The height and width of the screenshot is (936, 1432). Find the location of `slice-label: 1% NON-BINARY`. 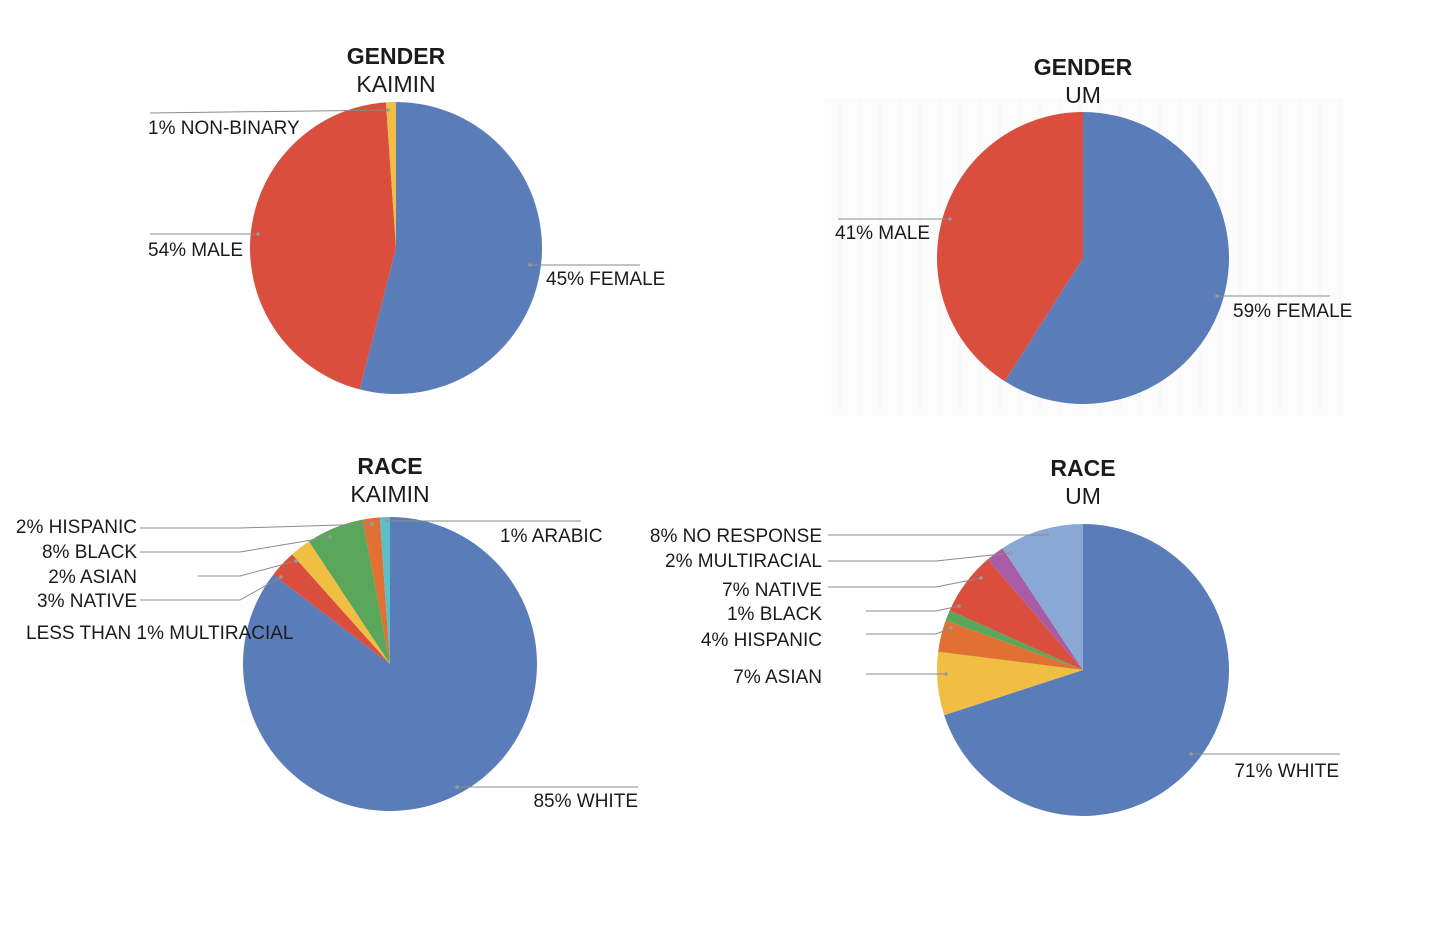

slice-label: 1% NON-BINARY is located at coordinates (224, 128).